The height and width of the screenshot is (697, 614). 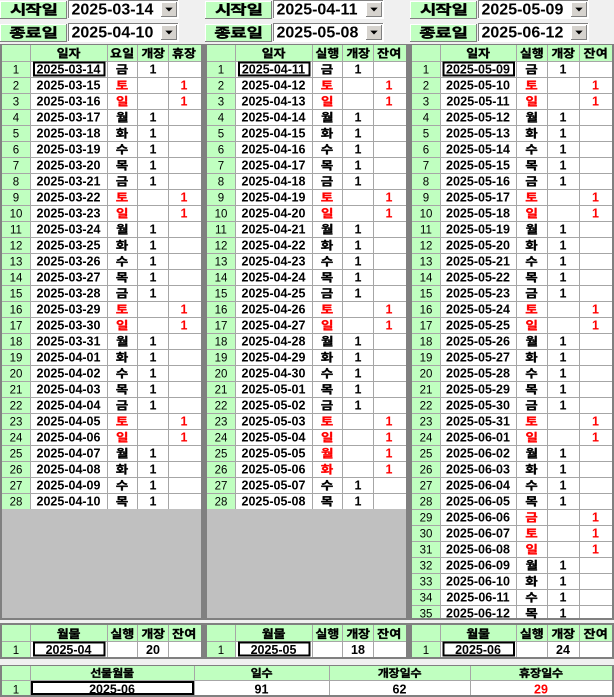 What do you see at coordinates (69, 230) in the screenshot?
I see `svg-text: 2025-03-24` at bounding box center [69, 230].